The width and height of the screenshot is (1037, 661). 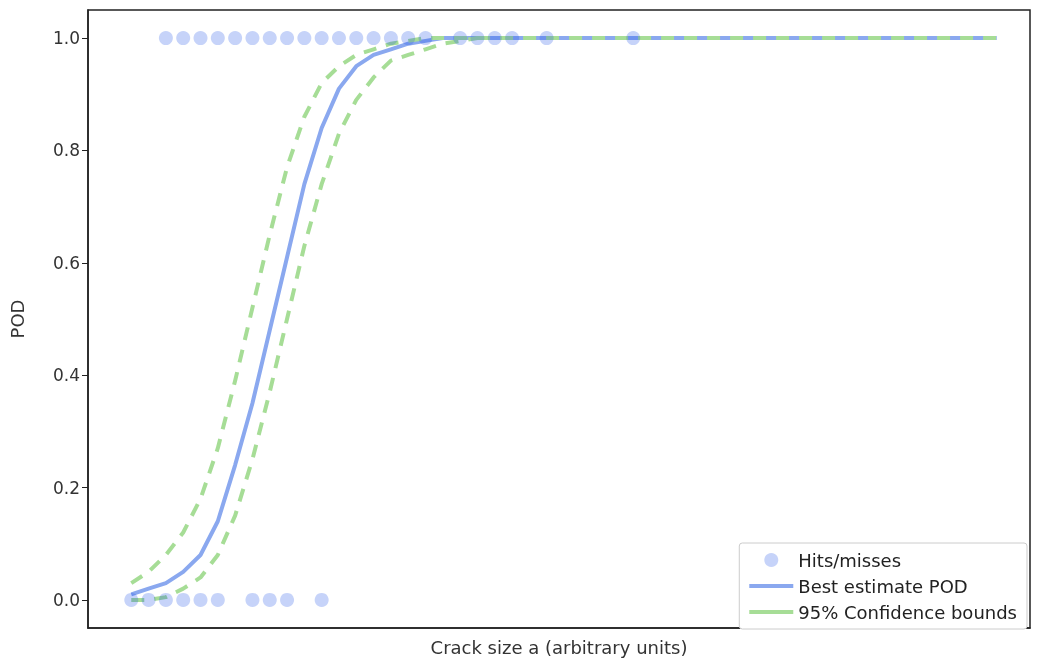 What do you see at coordinates (559, 647) in the screenshot?
I see `x-axis-title: Crack size a (arbitrary units)` at bounding box center [559, 647].